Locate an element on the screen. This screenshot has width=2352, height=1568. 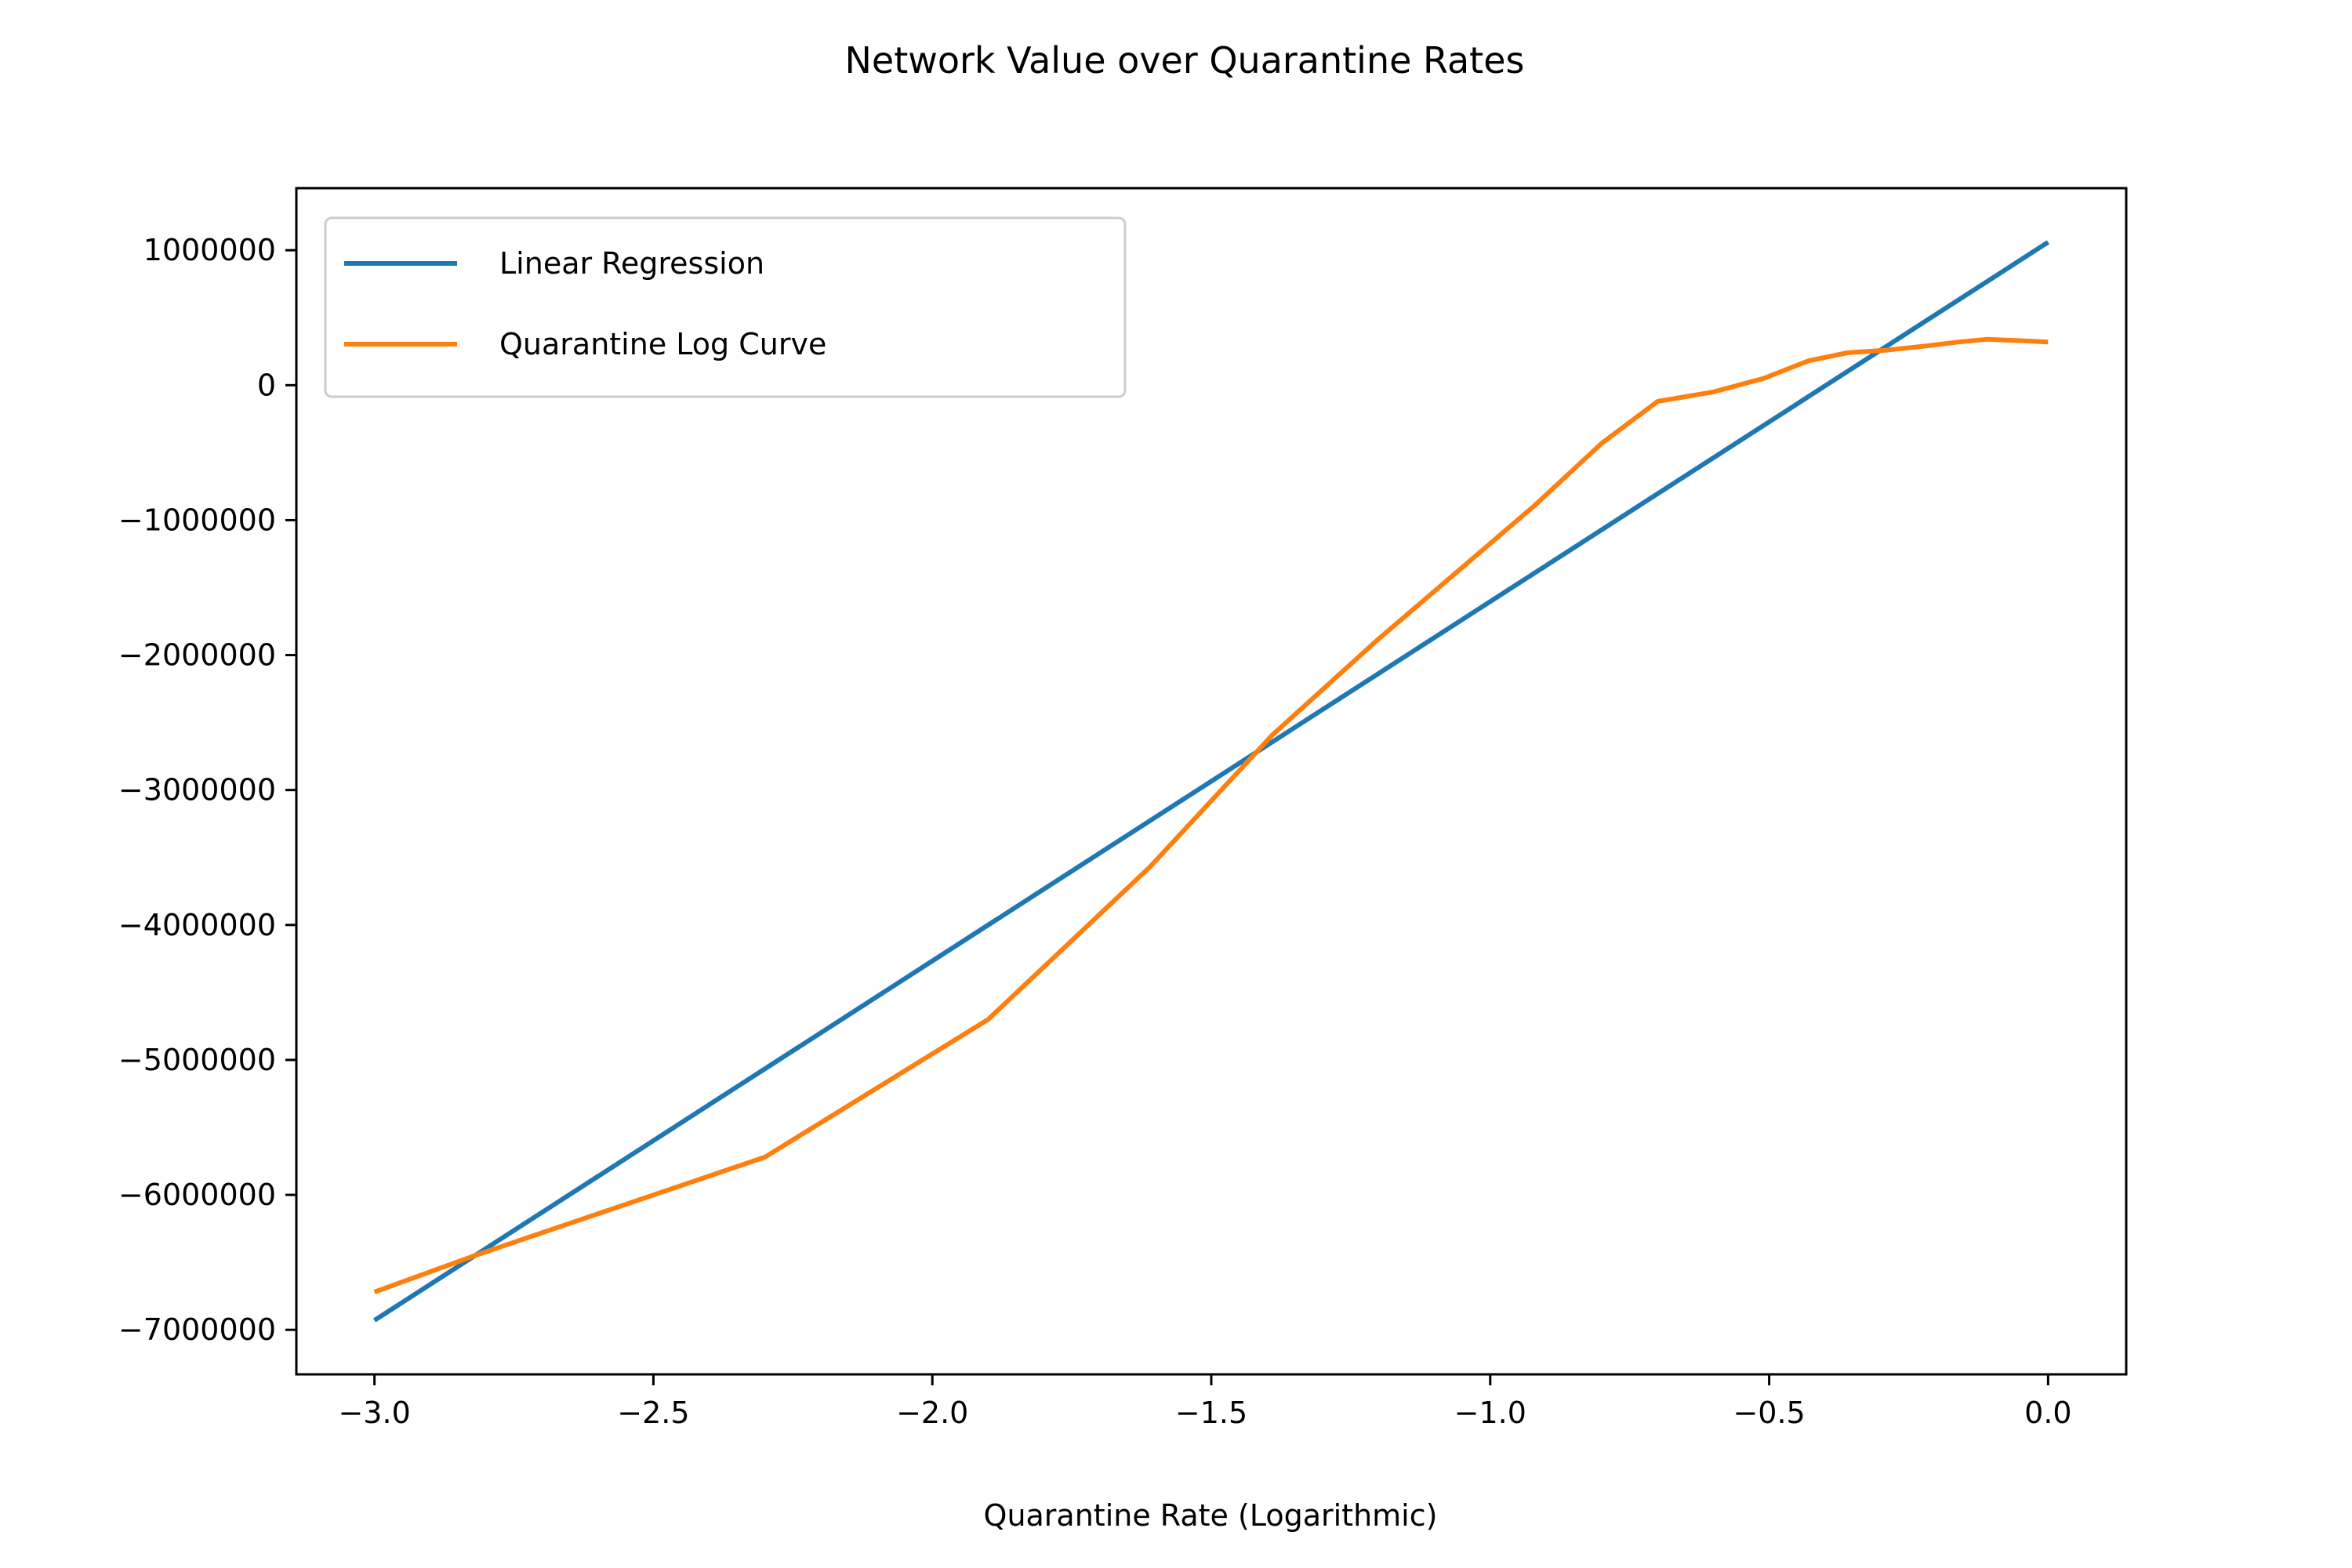
x-tick-label: 0.0 is located at coordinates (2047, 1413).